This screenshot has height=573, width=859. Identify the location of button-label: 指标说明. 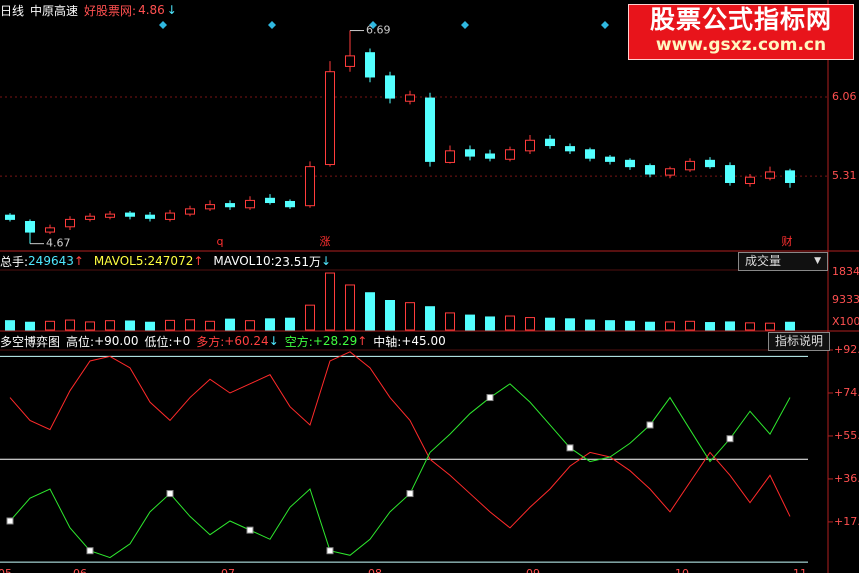
(799, 341).